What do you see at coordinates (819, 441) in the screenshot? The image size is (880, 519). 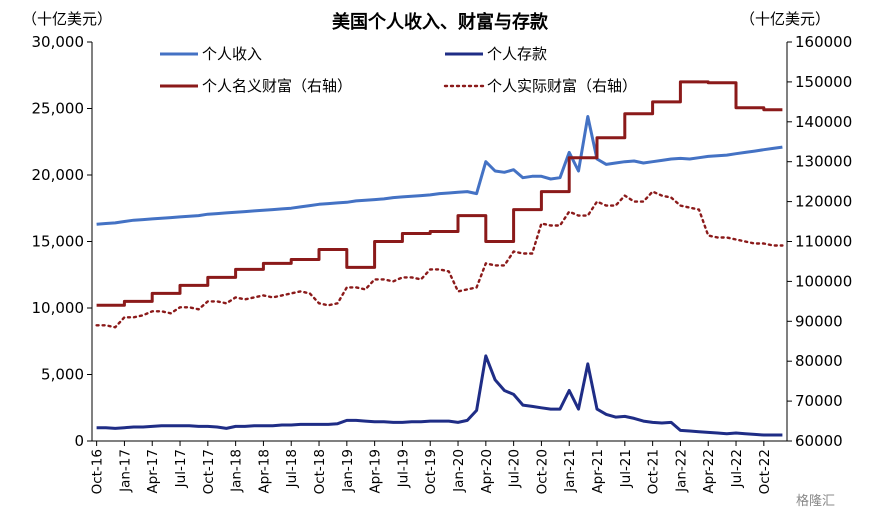 I see `y-right-tick-label: 60000` at bounding box center [819, 441].